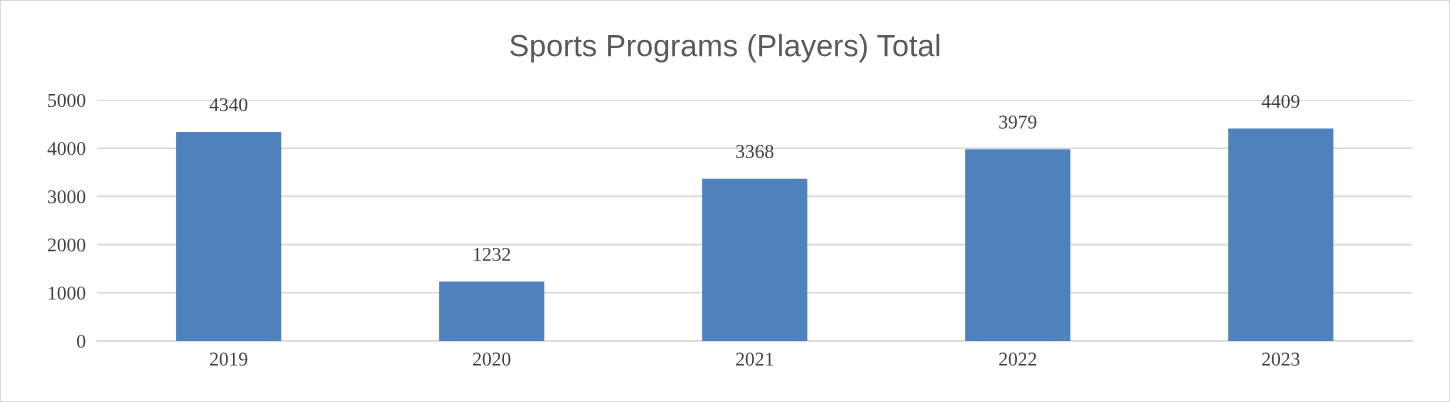 The height and width of the screenshot is (402, 1450). What do you see at coordinates (67, 100) in the screenshot?
I see `y-tick-label: 5000` at bounding box center [67, 100].